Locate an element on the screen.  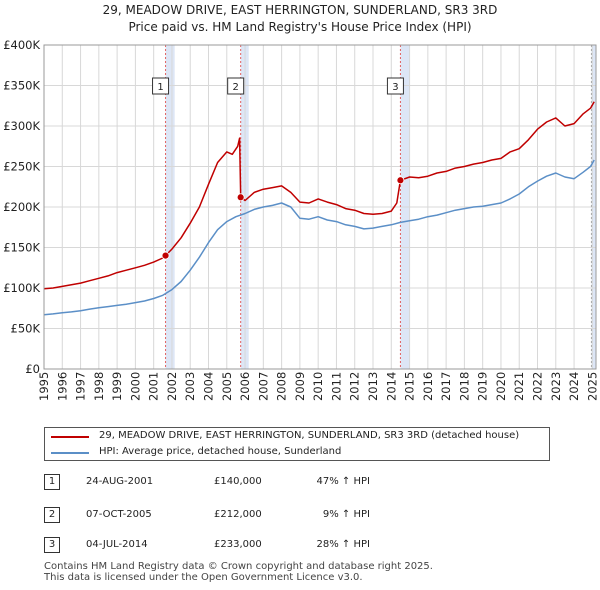
event-label-text: 1 is located at coordinates (160, 87).